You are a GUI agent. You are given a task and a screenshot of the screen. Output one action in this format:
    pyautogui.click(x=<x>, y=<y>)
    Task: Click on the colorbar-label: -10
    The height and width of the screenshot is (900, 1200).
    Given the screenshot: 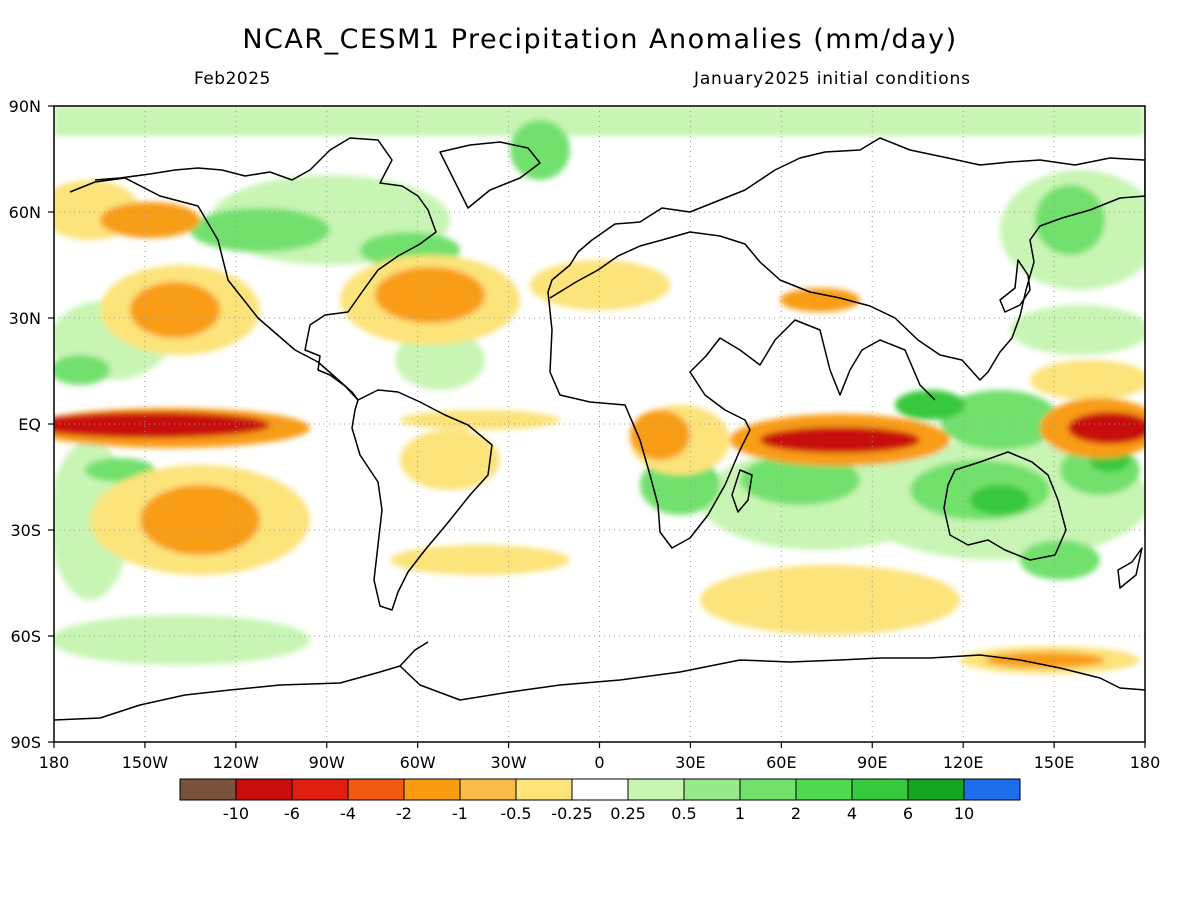 What is the action you would take?
    pyautogui.click(x=236, y=813)
    